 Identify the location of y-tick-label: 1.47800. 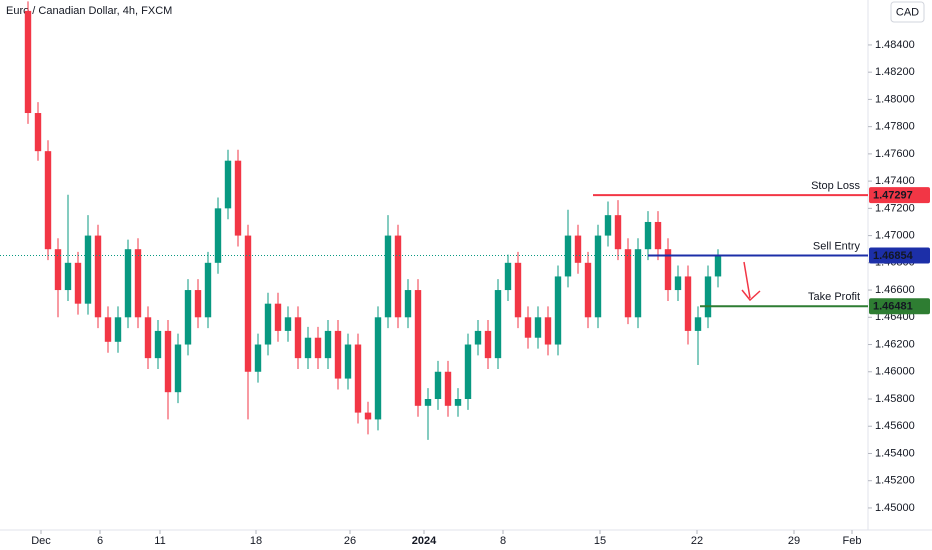
(895, 127).